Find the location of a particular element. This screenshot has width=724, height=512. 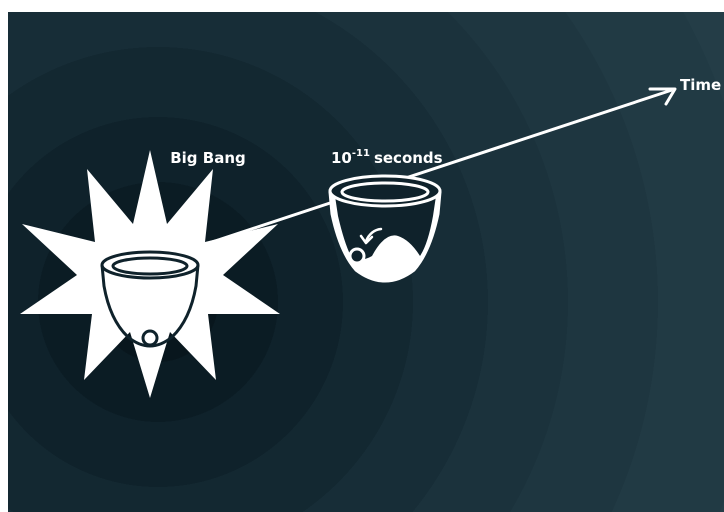

later-time-label: 10-11 seconds is located at coordinates (387, 157).